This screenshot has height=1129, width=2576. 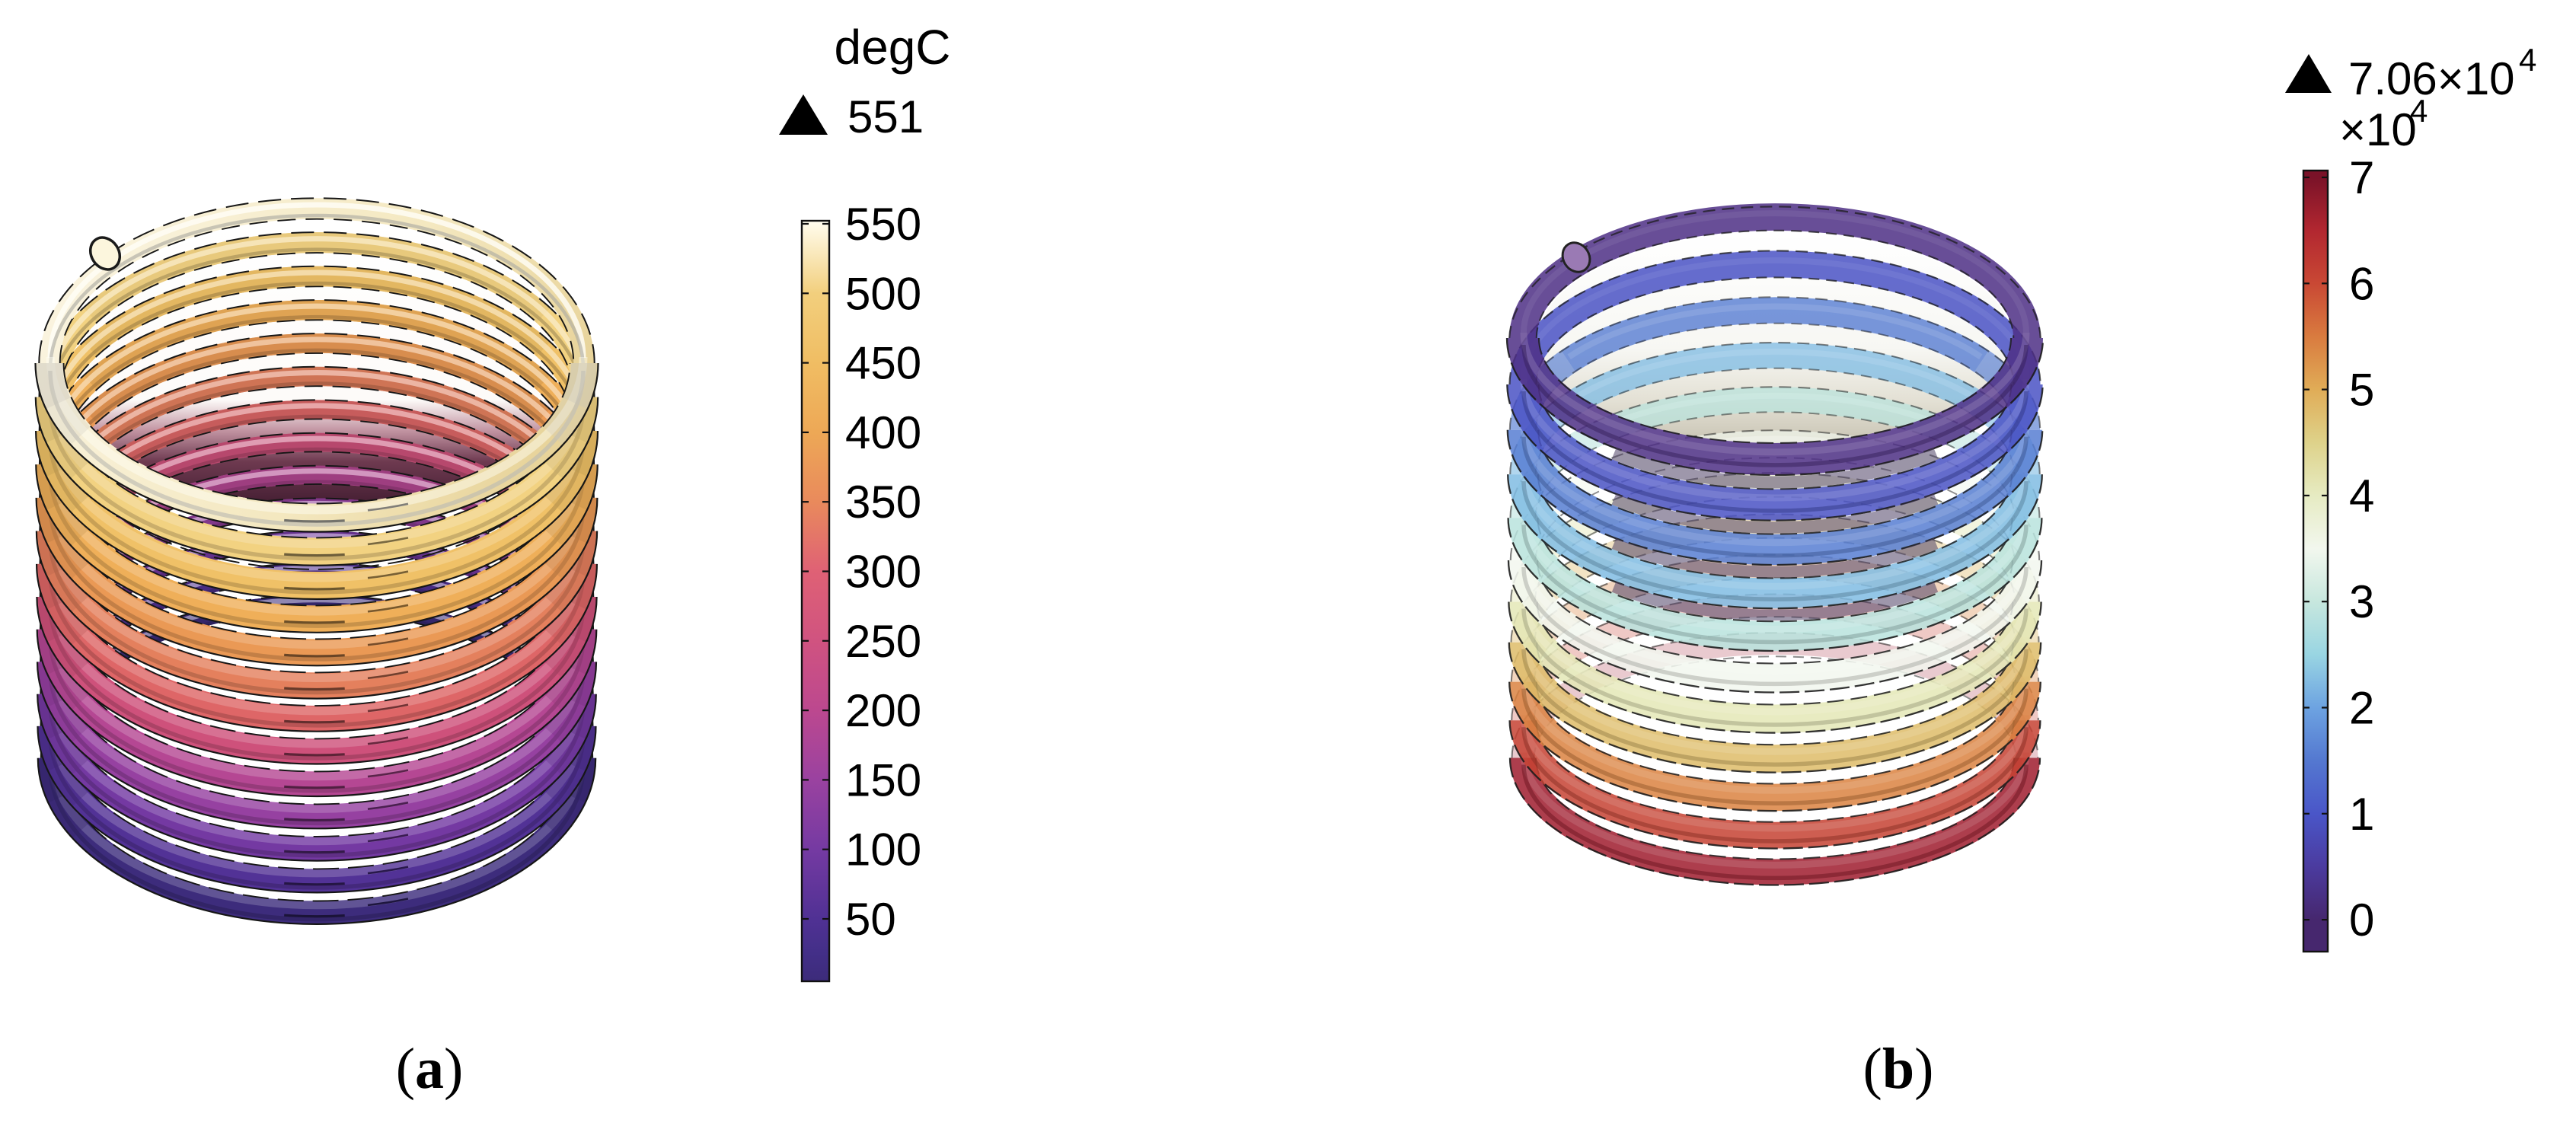 I want to click on svg-text: ×10, so click(x=2378, y=129).